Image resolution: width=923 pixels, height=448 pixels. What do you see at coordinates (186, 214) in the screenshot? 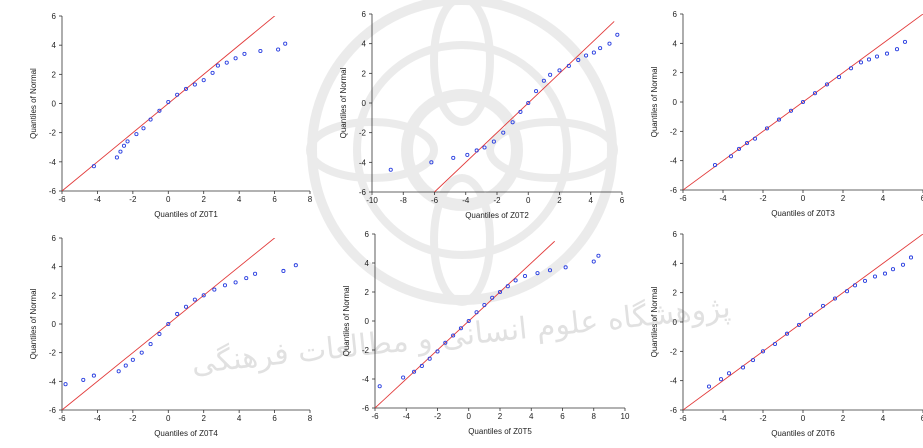
I see `x-axis-title: Quantiles of Z0T1` at bounding box center [186, 214].